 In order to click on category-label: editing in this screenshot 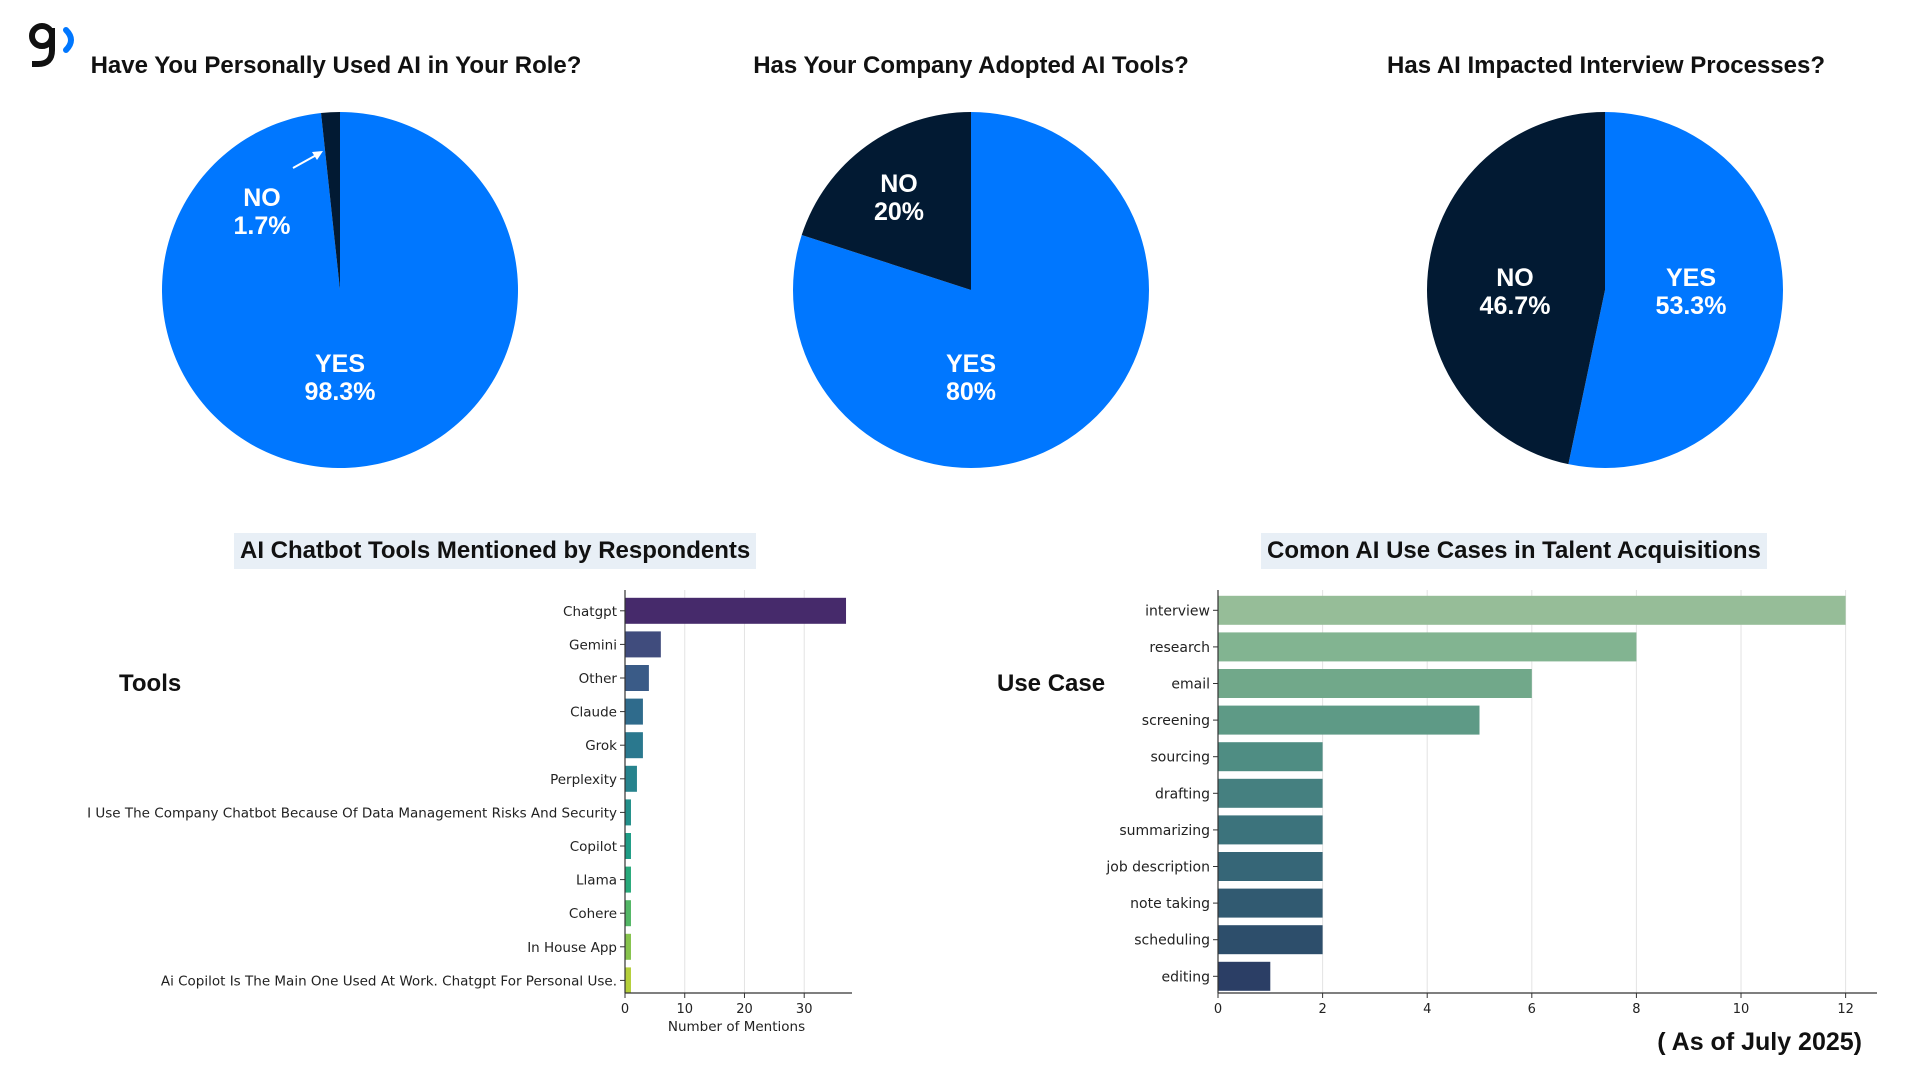, I will do `click(1185, 977)`.